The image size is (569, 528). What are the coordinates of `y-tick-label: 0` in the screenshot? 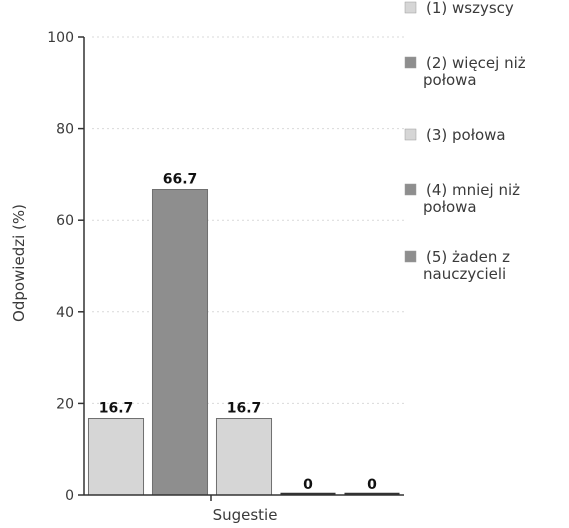 It's located at (69, 496).